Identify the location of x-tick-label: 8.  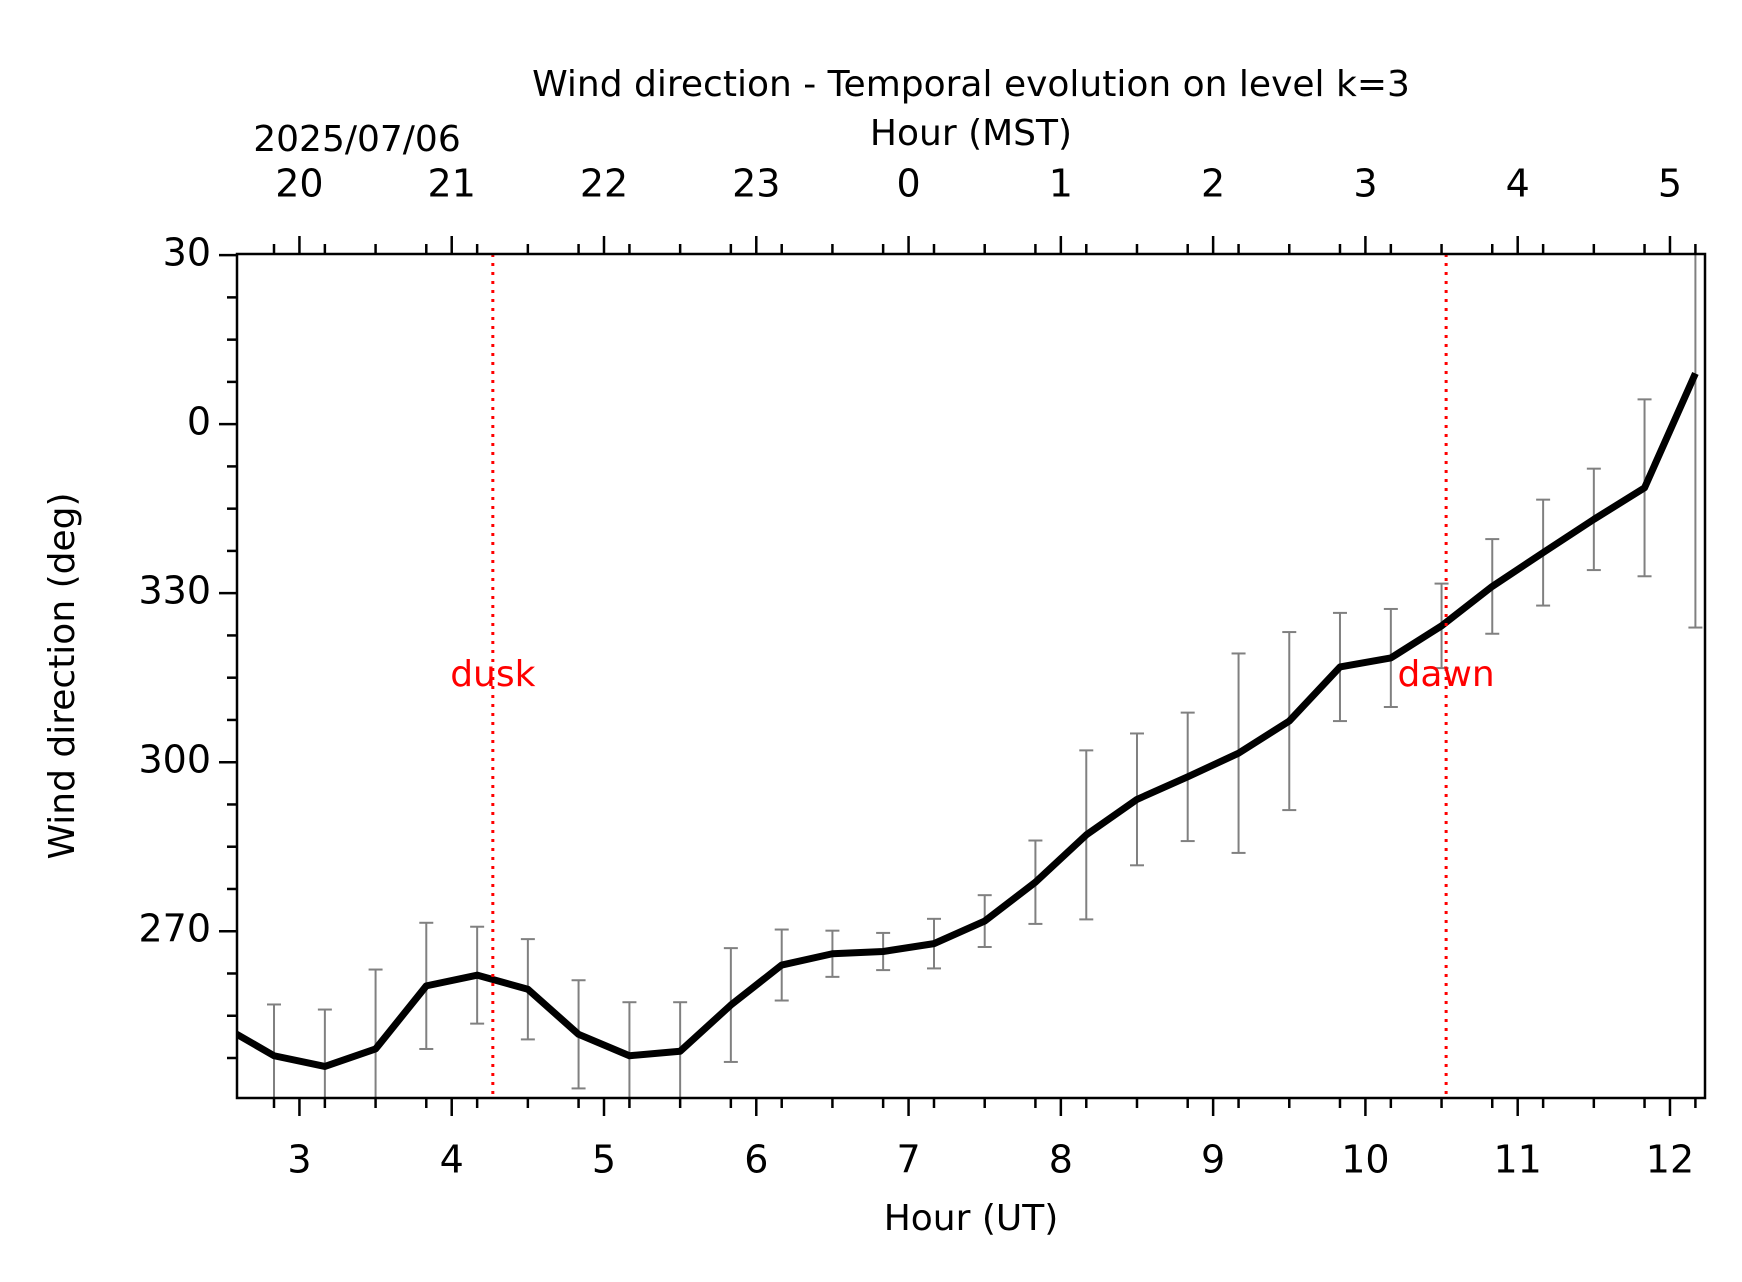
(1061, 1160).